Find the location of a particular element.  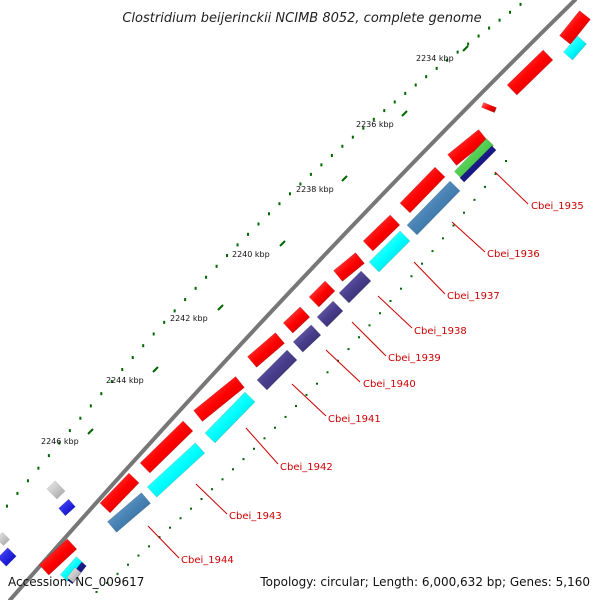

gene-label-cbei-1935: Cbei_1935 is located at coordinates (557, 206).